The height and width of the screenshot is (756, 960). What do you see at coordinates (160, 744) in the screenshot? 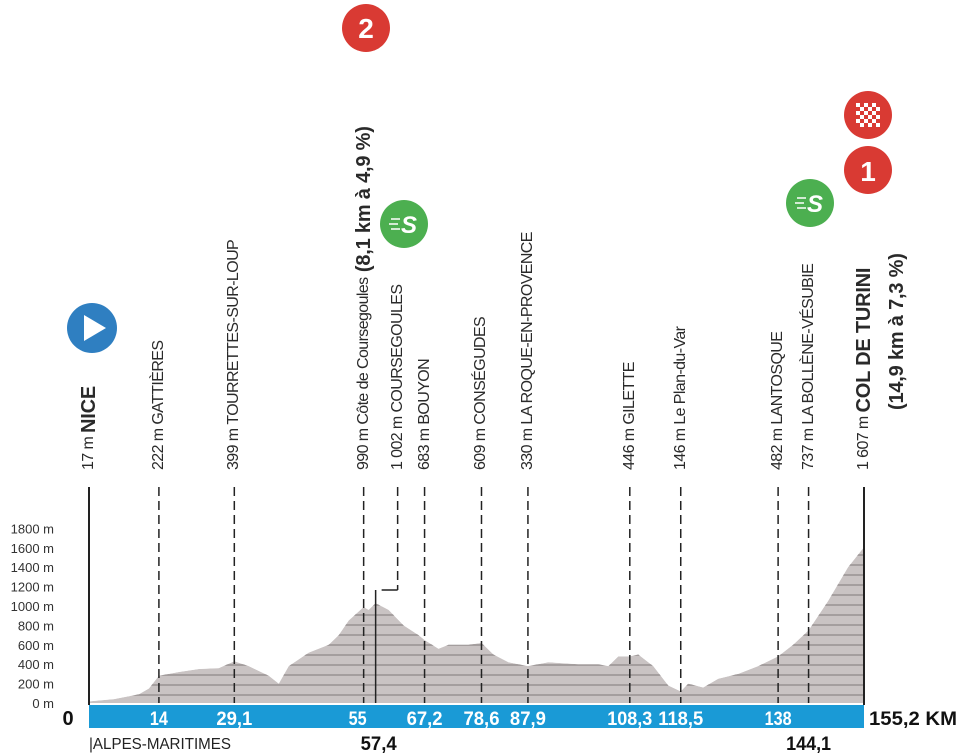
I see `department-label: |ALPES-MARITIMES` at bounding box center [160, 744].